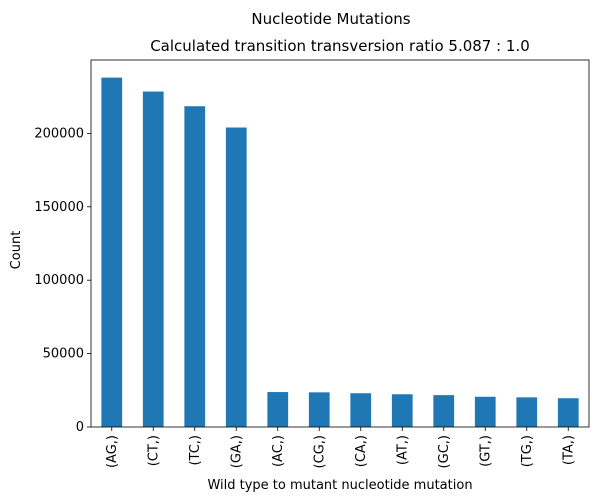  Describe the element at coordinates (59, 280) in the screenshot. I see `y-tick-label: 100000` at that location.